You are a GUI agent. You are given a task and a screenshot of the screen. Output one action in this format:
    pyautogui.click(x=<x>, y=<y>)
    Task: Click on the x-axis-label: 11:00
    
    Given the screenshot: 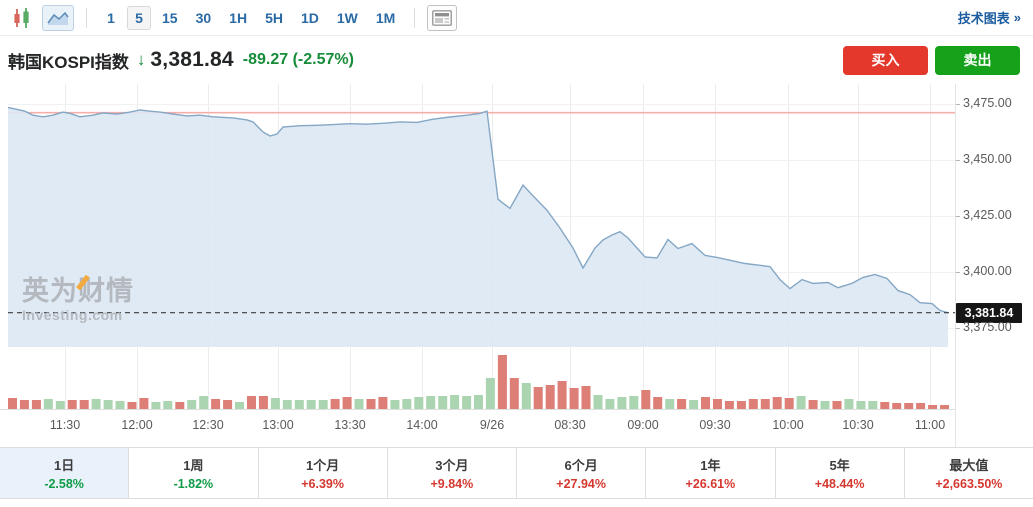 What is the action you would take?
    pyautogui.click(x=930, y=425)
    